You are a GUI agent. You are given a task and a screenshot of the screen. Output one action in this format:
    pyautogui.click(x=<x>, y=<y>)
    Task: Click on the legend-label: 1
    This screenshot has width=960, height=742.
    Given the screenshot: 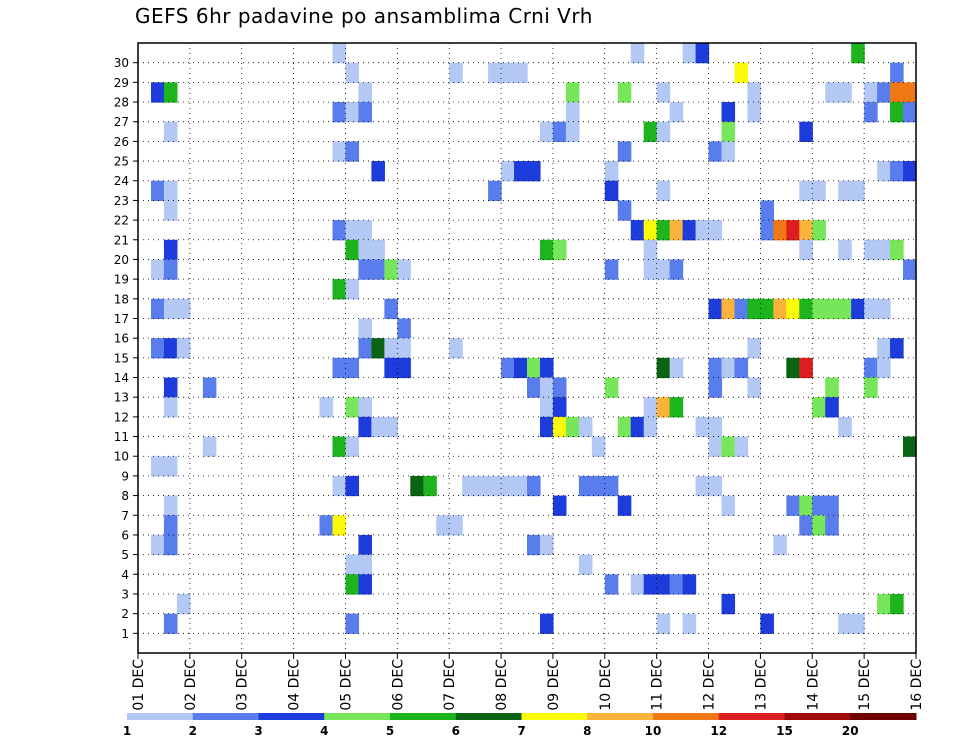 What is the action you would take?
    pyautogui.click(x=127, y=731)
    